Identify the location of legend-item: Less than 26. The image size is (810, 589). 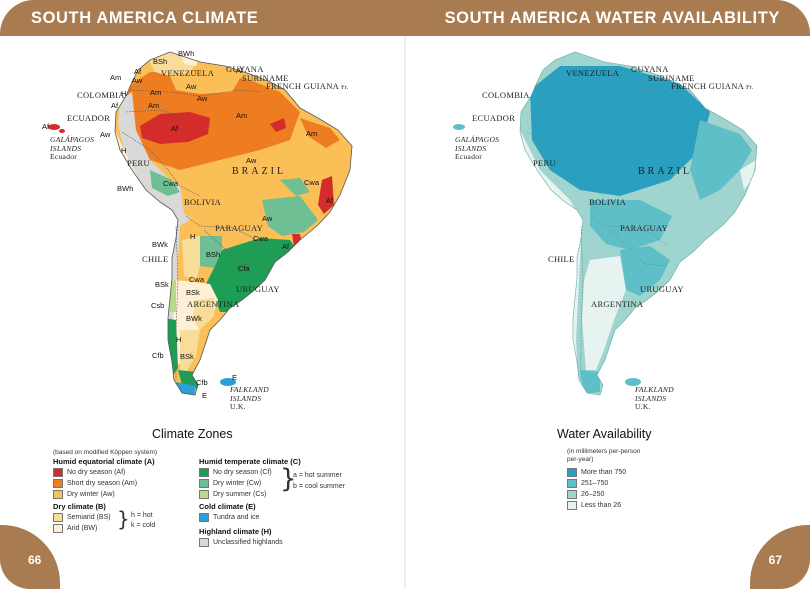
(594, 505).